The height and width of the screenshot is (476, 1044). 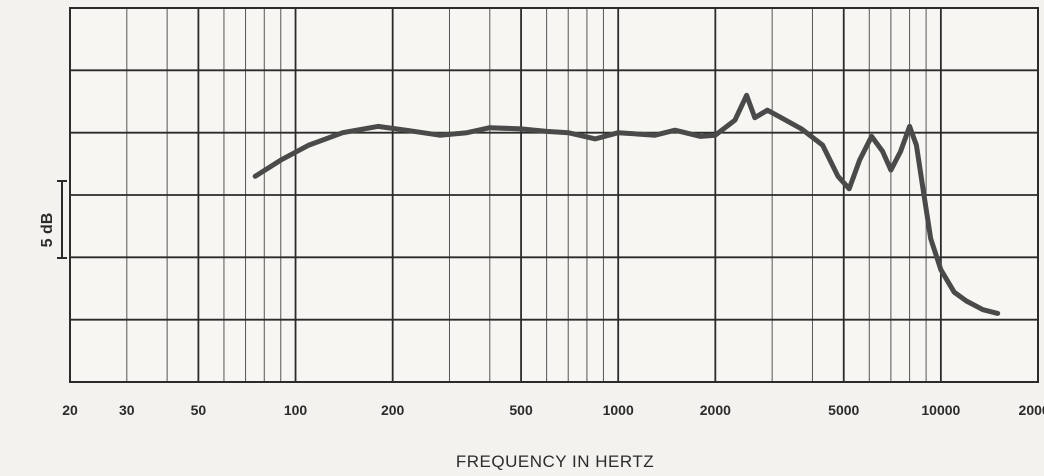 I want to click on x-tick-labels: 20 30 50 100 200 500 1000 2000 5000 10000 20000, so click(x=553, y=410).